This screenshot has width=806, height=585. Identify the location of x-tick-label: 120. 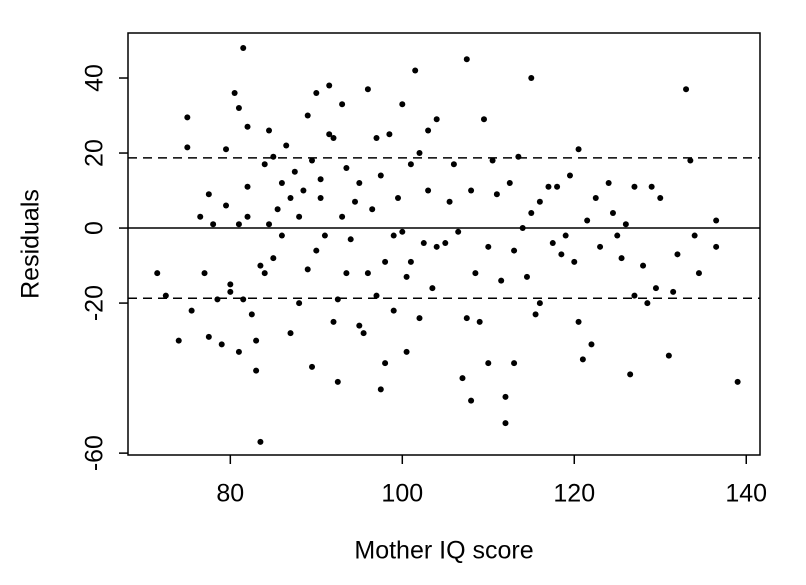
(574, 494).